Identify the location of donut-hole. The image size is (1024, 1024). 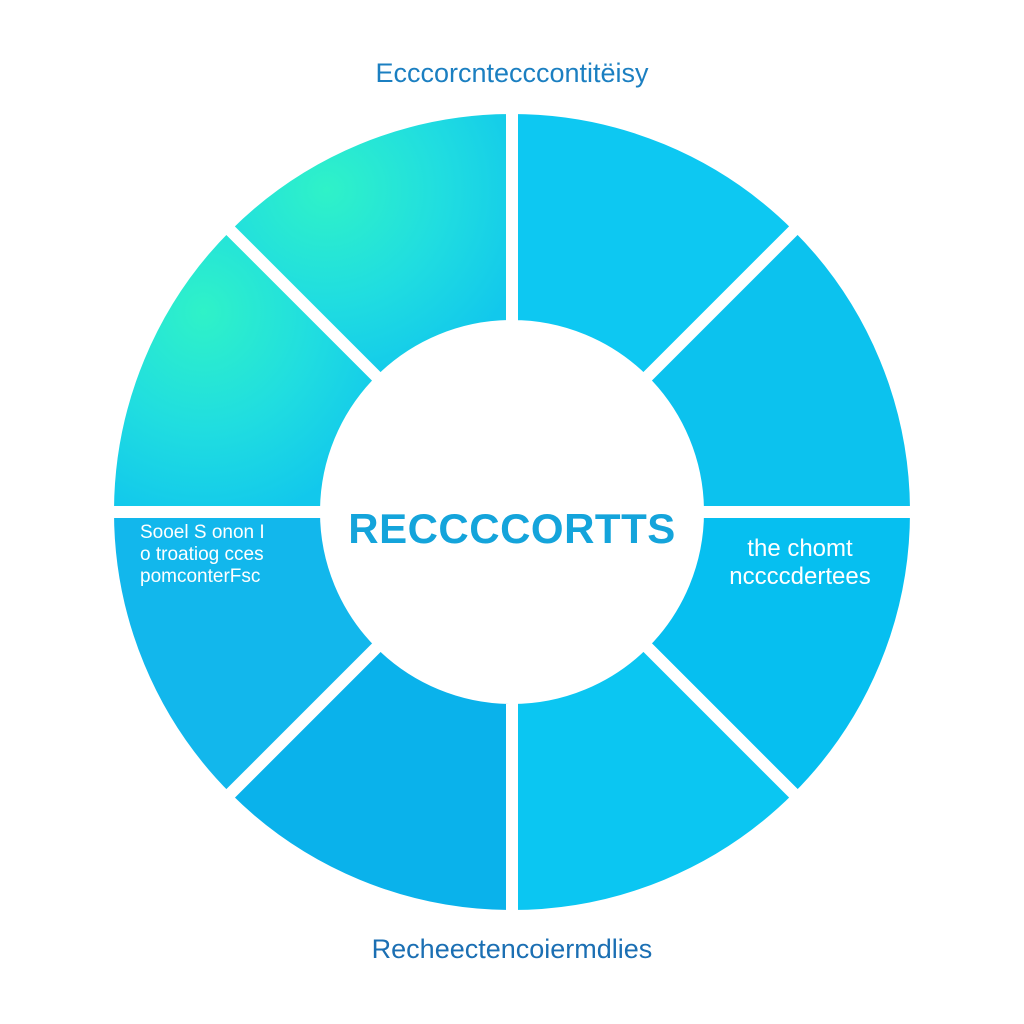
(512, 512).